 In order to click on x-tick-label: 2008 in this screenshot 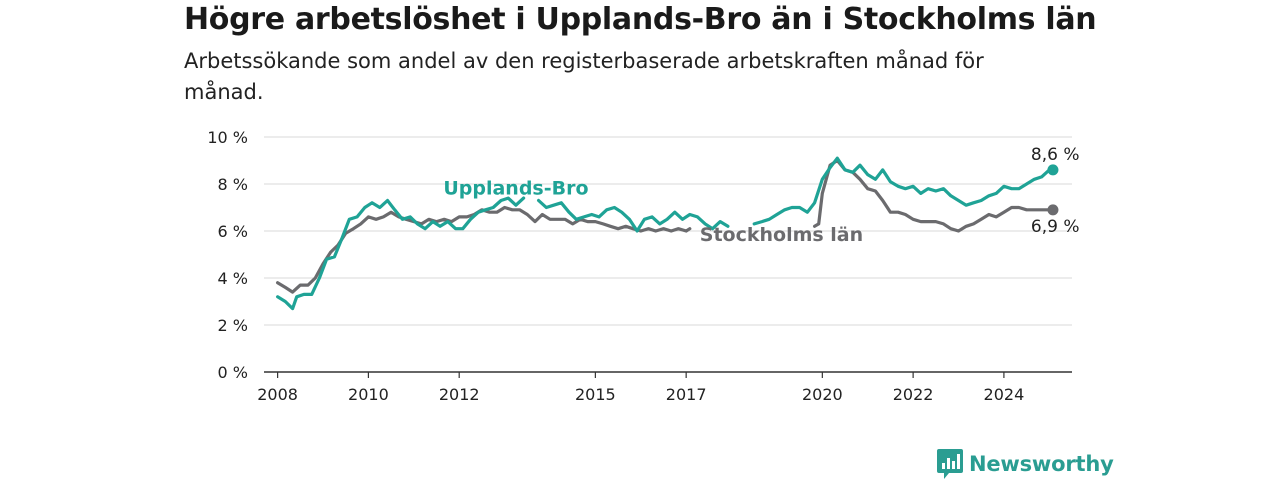, I will do `click(277, 394)`.